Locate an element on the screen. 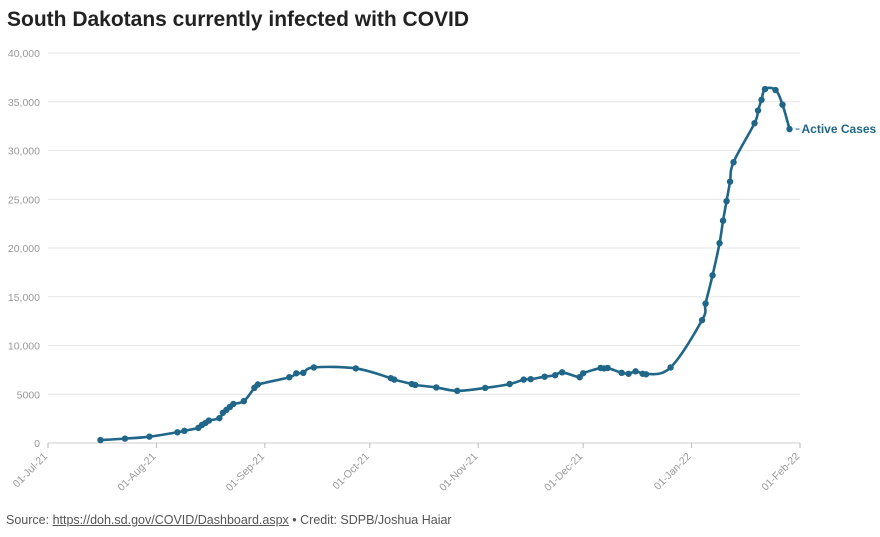 The image size is (880, 537). y-tick-label: 0 is located at coordinates (37, 444).